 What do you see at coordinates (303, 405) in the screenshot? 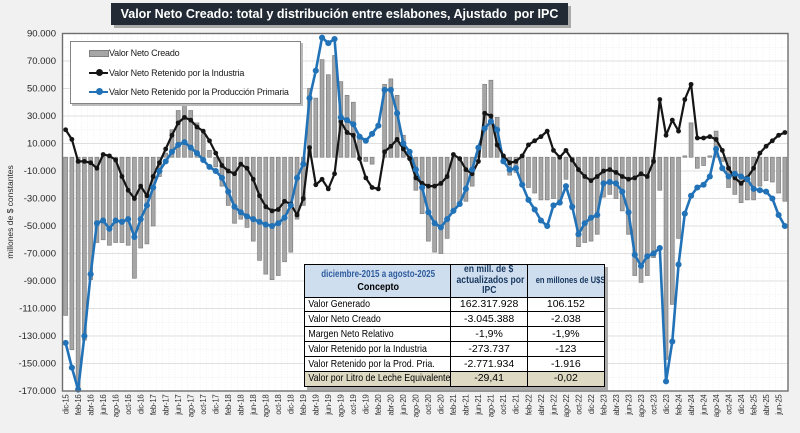
I see `svg-text: feb-19` at bounding box center [303, 405].